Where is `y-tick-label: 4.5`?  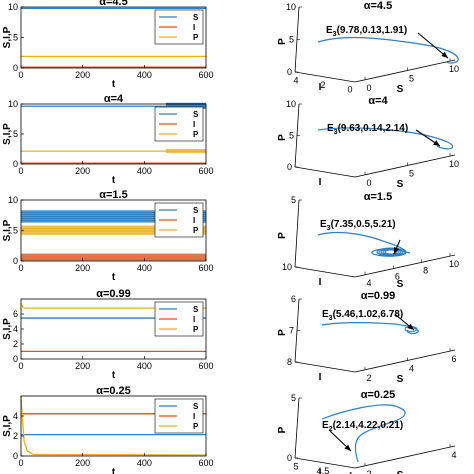 y-tick-label: 4.5 is located at coordinates (323, 470).